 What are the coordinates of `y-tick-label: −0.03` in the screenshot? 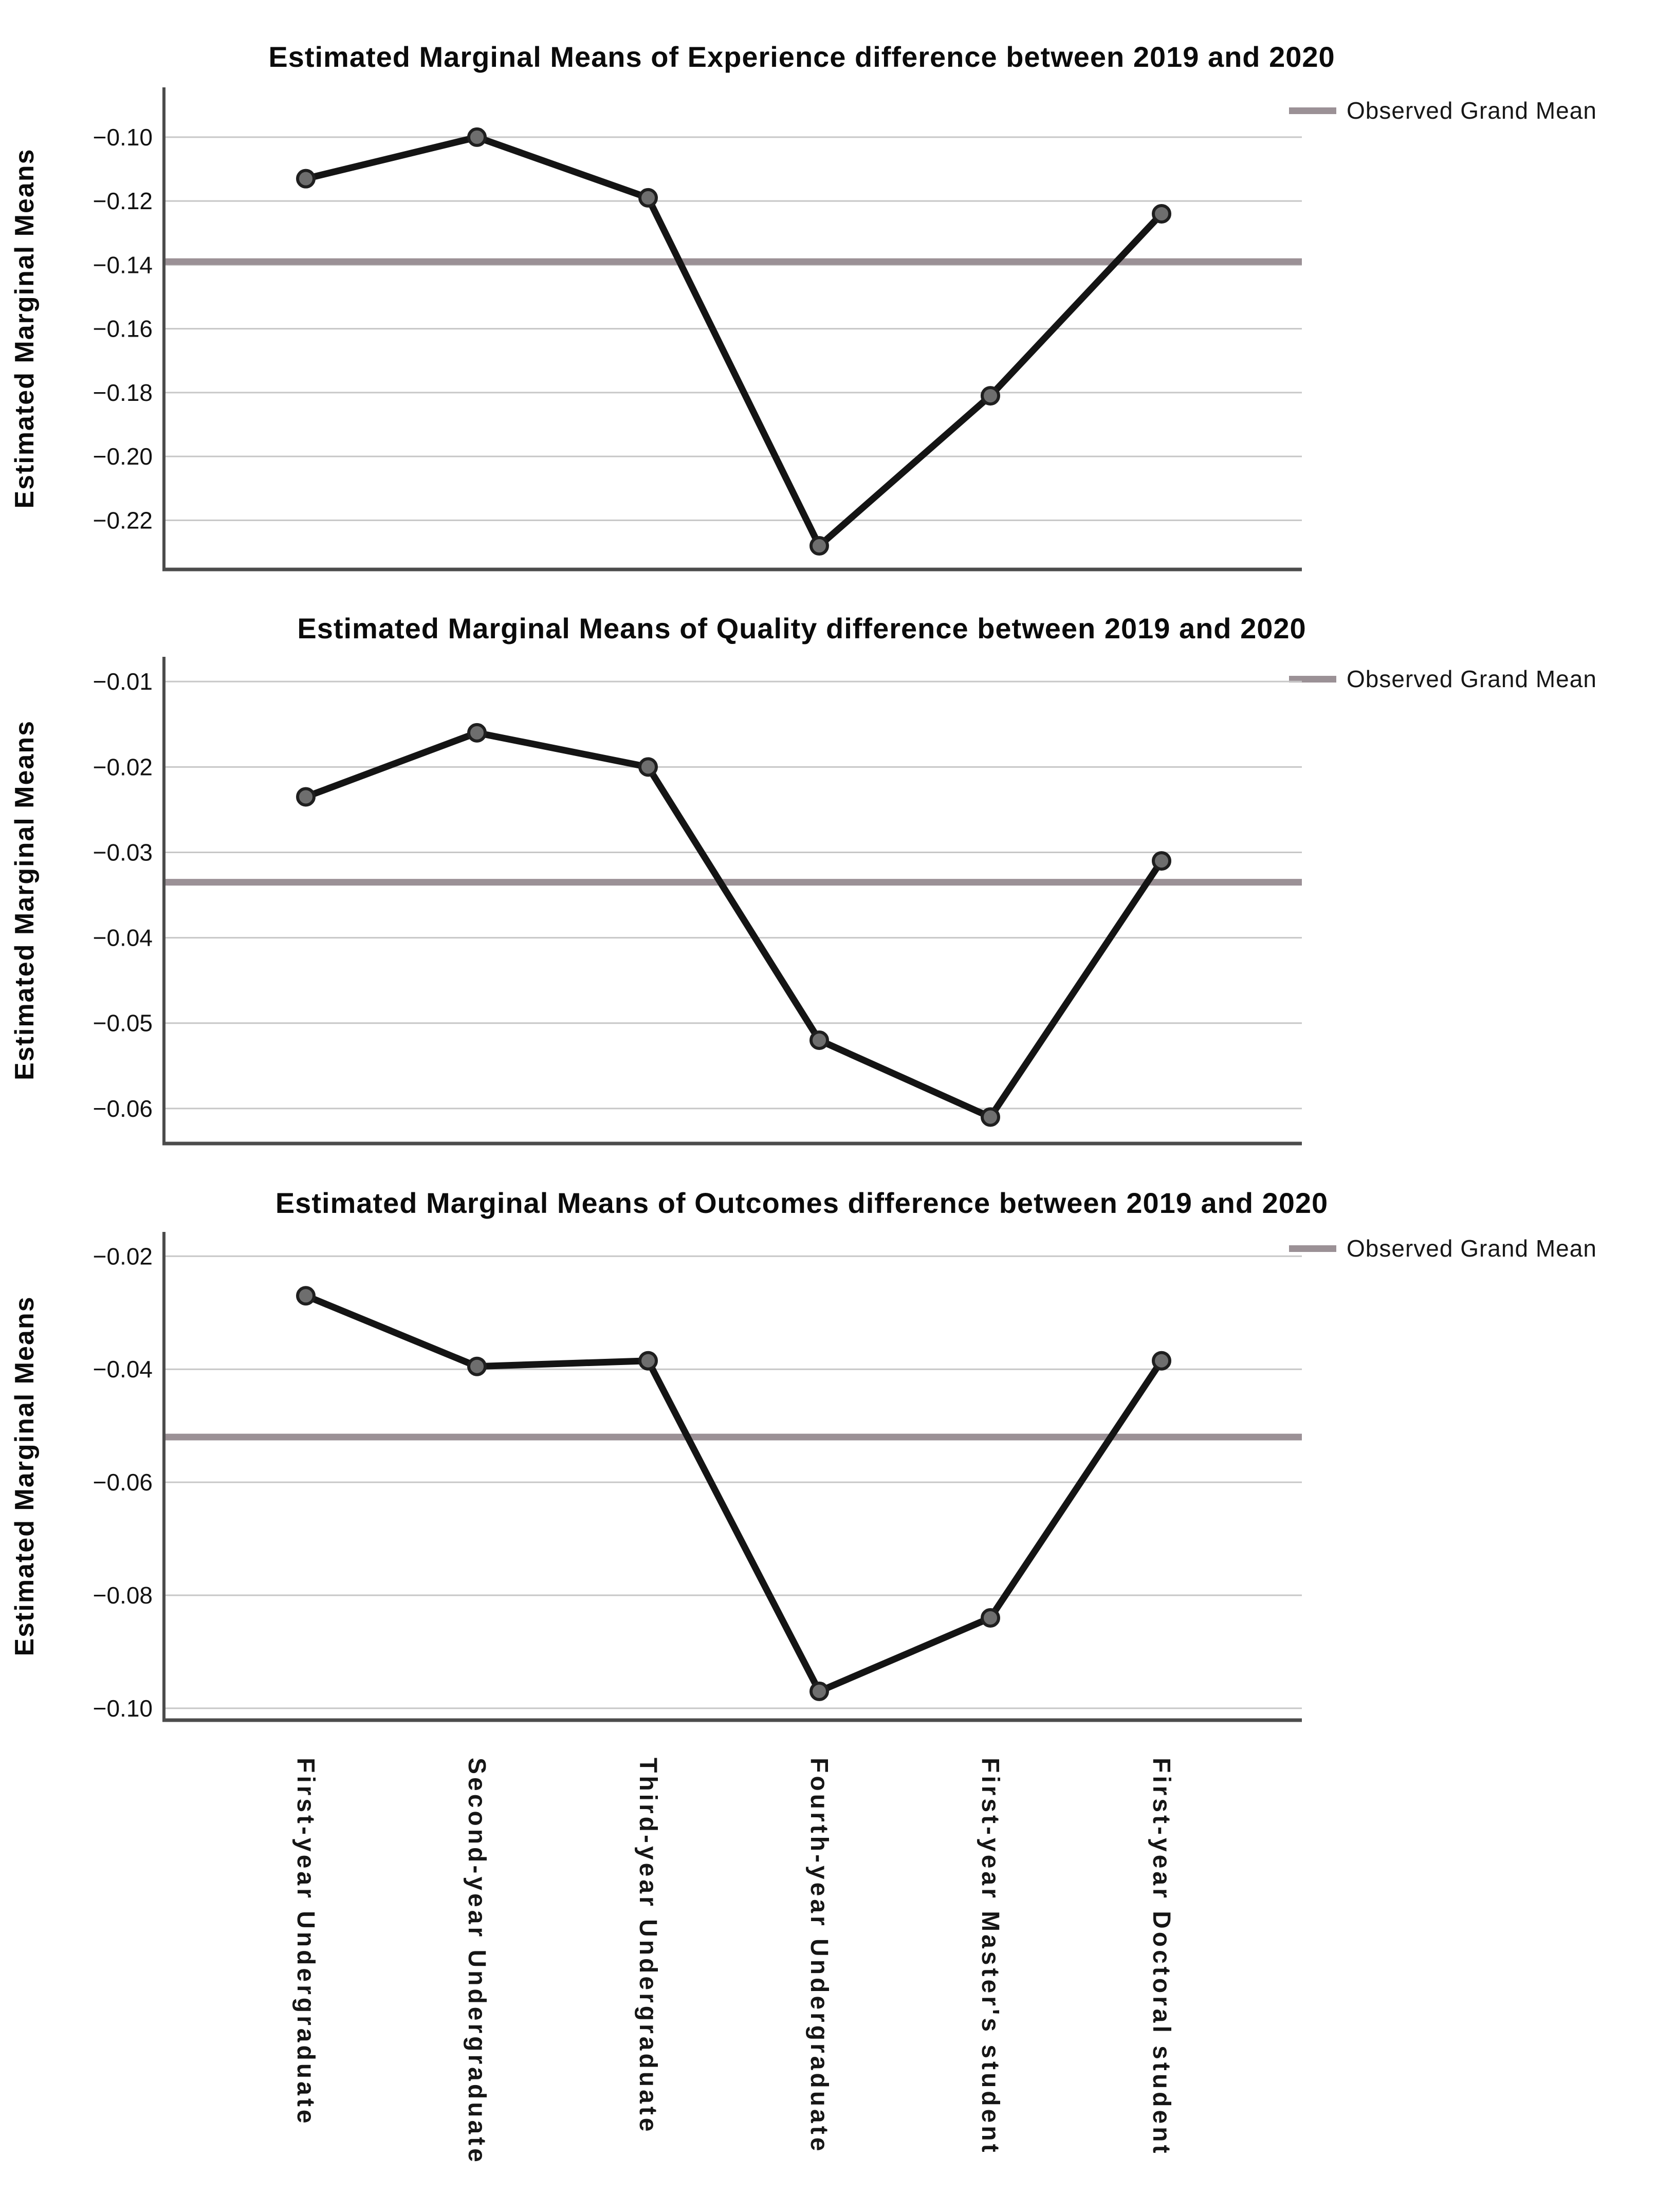 It's located at (123, 852).